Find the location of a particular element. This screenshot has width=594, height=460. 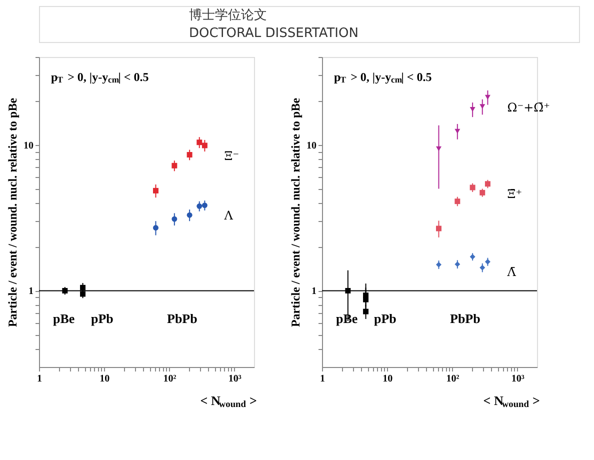

series-label: Λ is located at coordinates (228, 215).